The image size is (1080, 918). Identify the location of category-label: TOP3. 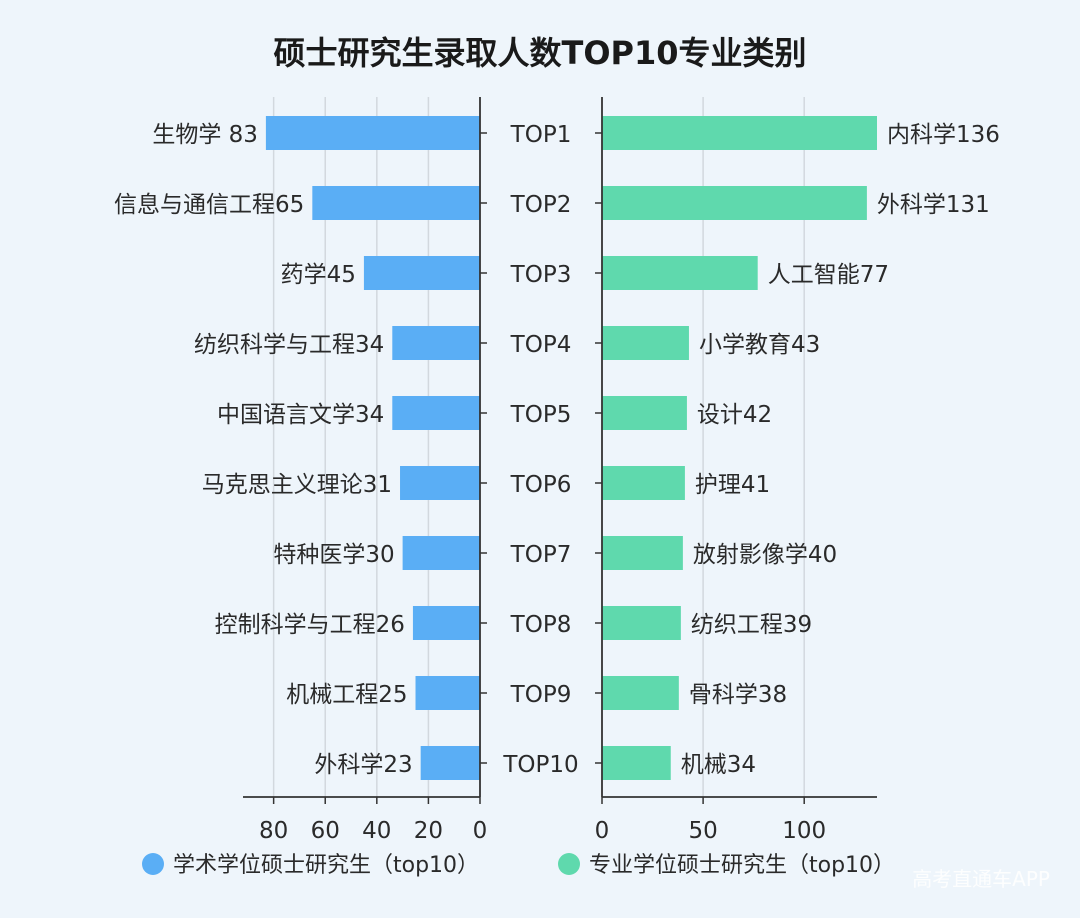
(541, 275).